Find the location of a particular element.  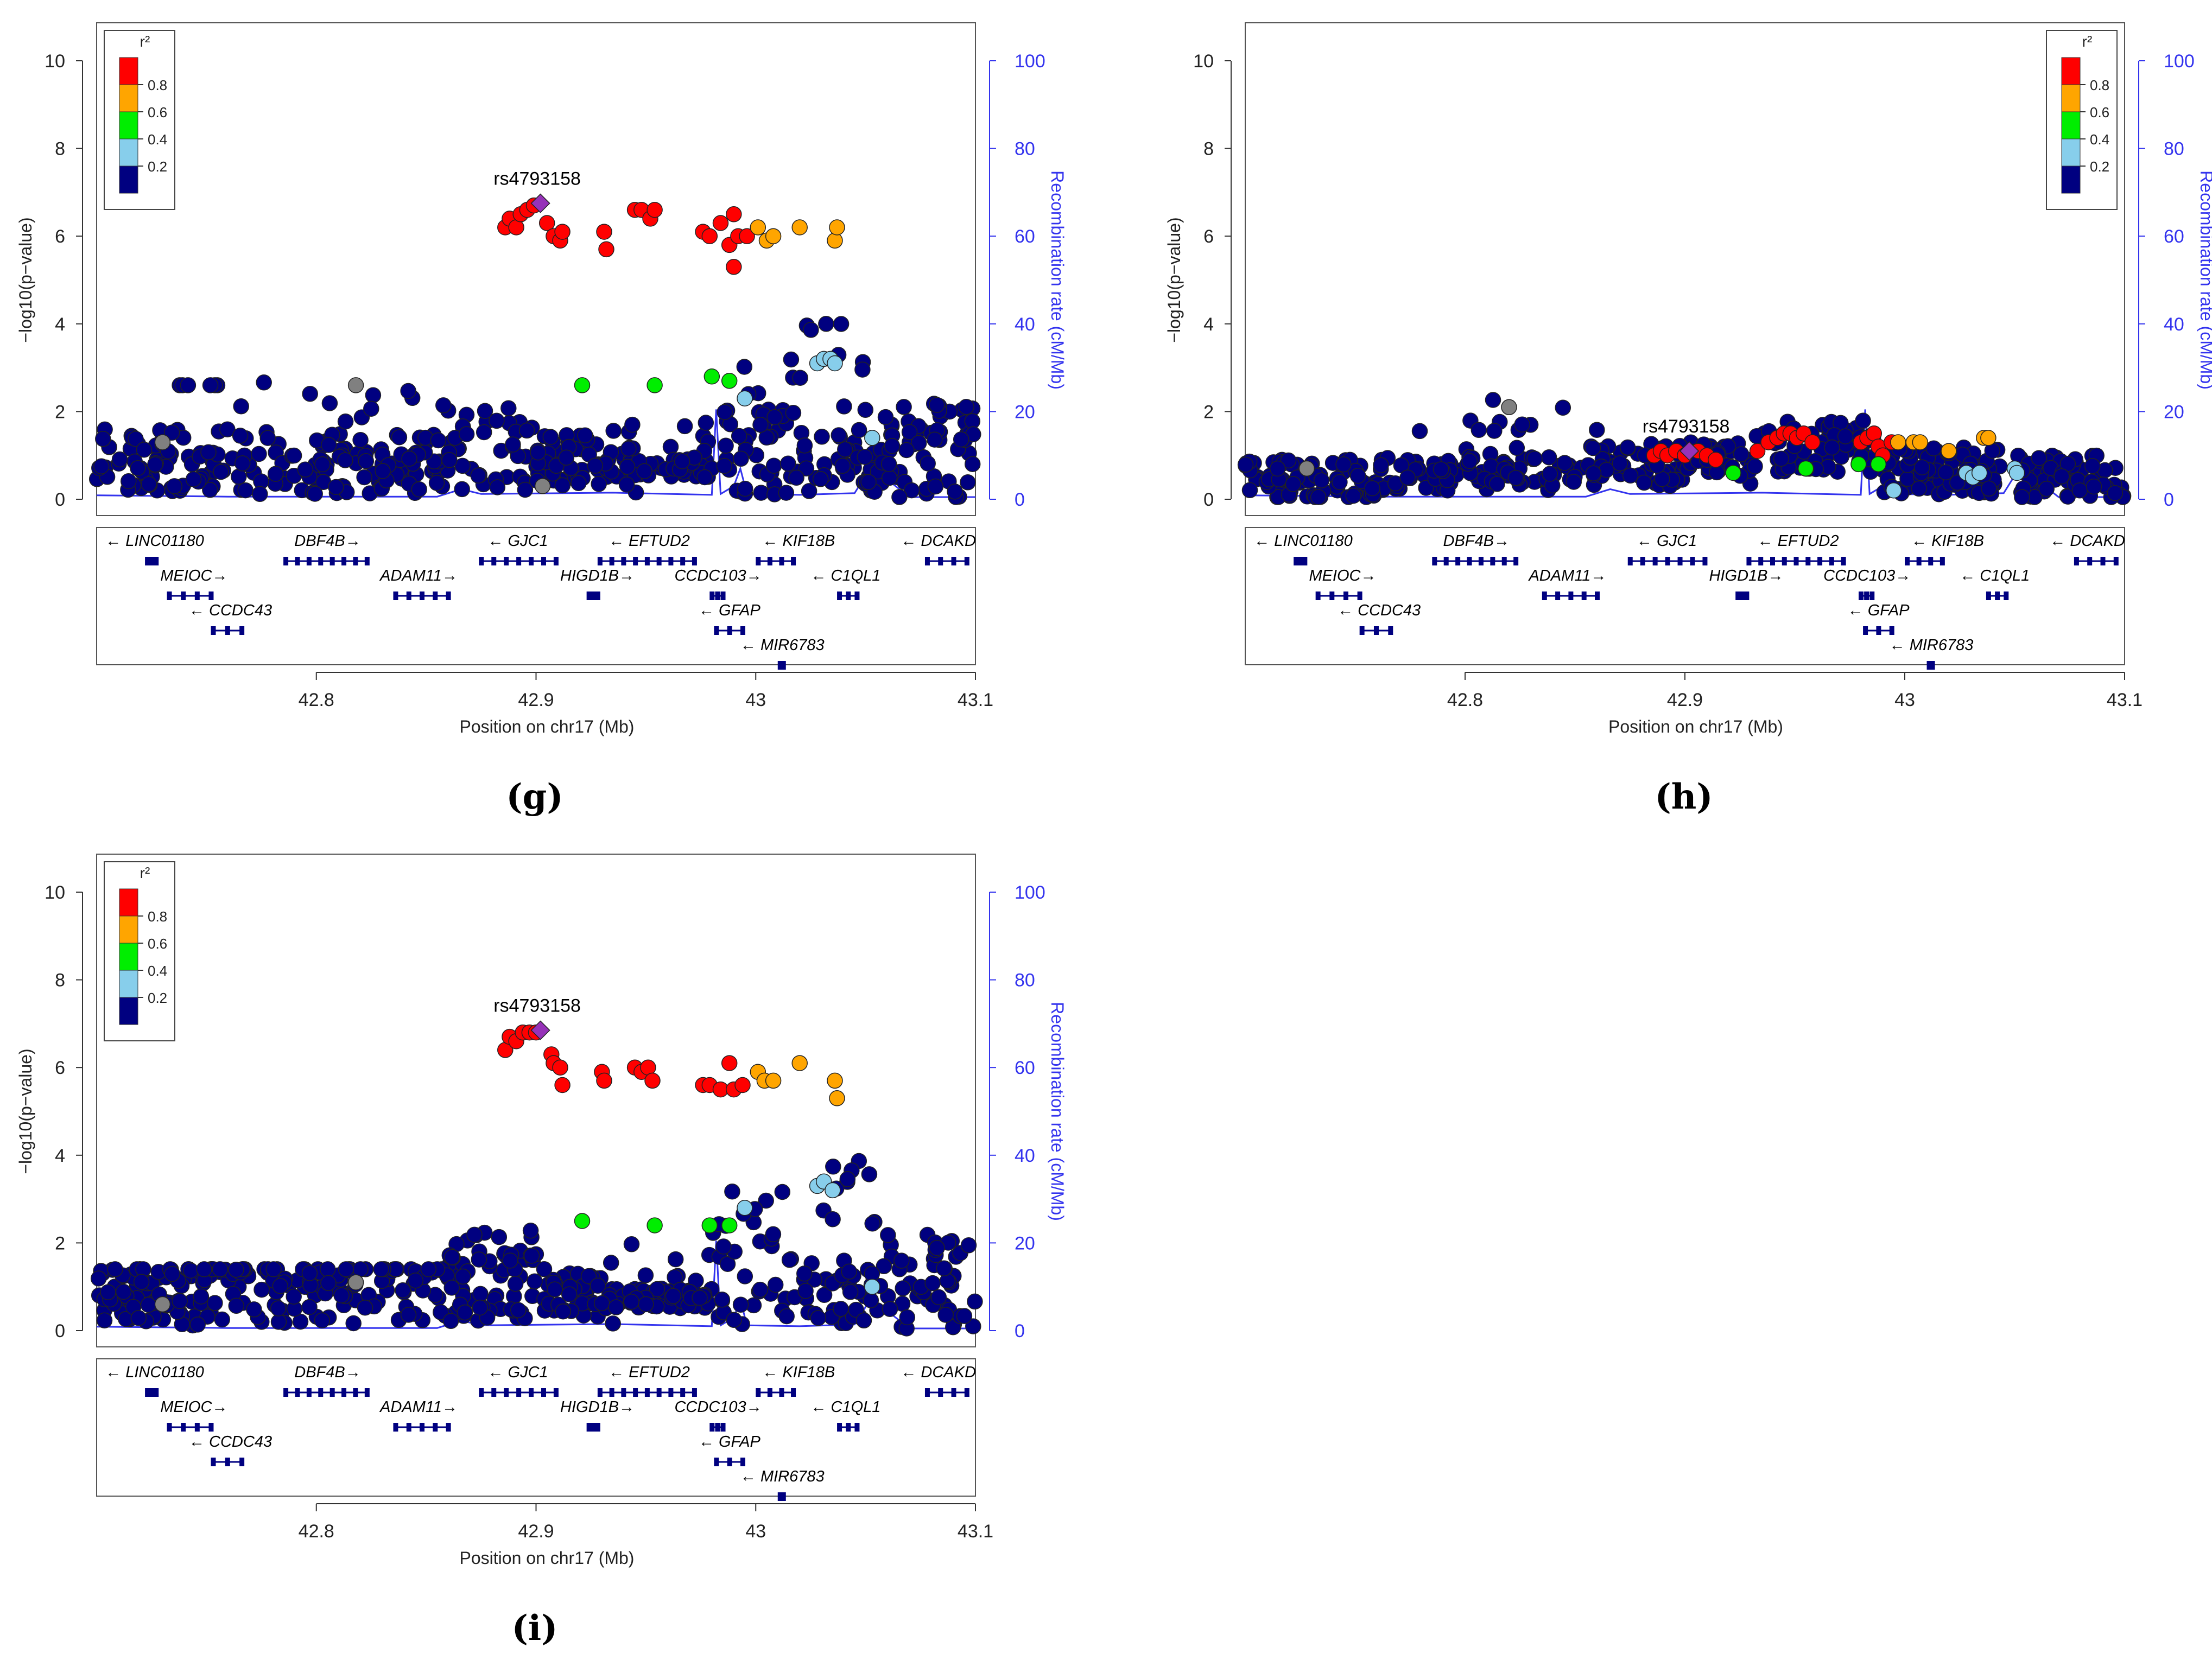

legend-title: r² is located at coordinates (145, 42).